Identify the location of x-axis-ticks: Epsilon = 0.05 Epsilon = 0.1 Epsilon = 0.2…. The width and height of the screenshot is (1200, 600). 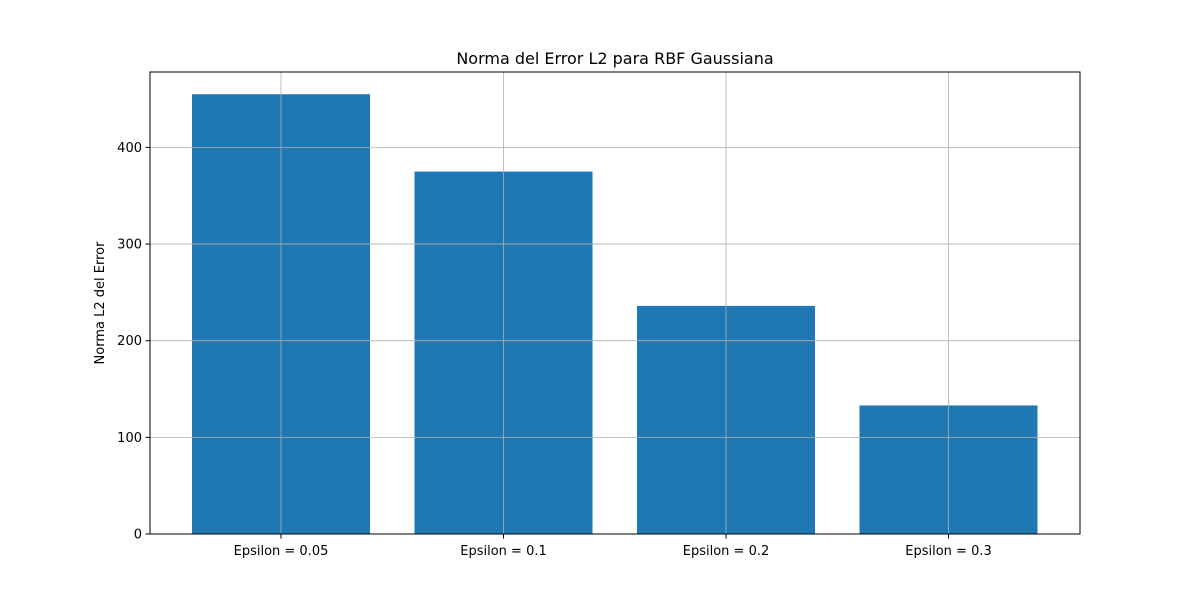
(613, 546).